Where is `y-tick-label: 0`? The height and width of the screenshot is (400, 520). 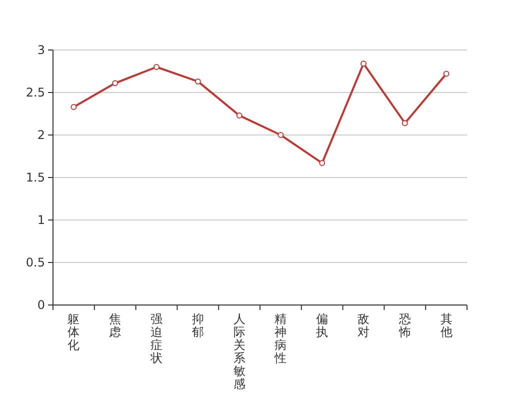
y-tick-label: 0 is located at coordinates (41, 305).